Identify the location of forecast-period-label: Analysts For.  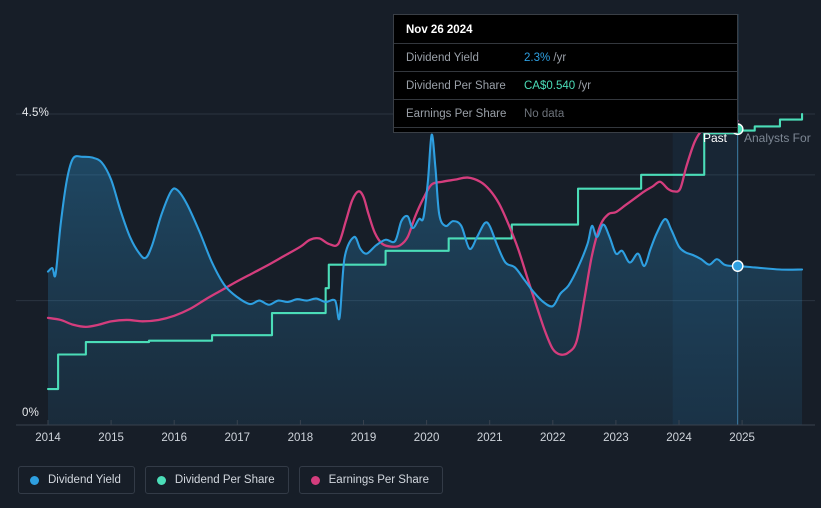
(777, 138).